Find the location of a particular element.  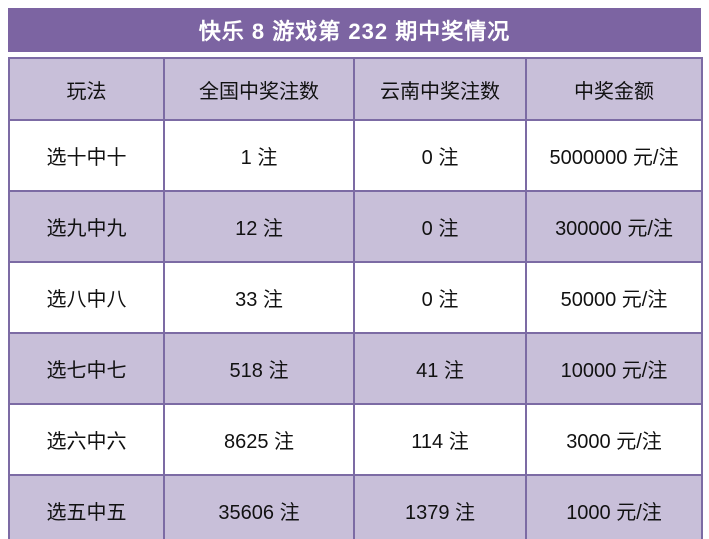

cell-yunnan-bets: 114 注 is located at coordinates (440, 439).